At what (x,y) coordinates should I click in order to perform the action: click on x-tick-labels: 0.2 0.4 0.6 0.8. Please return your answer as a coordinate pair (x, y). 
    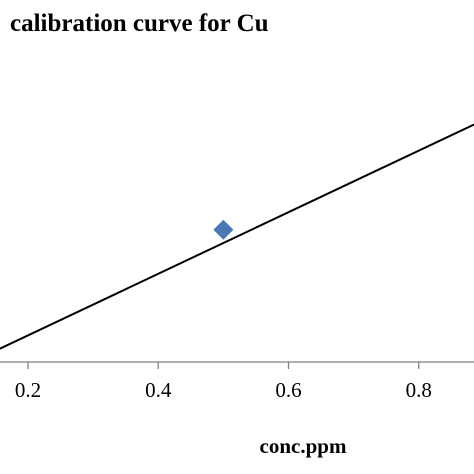
    Looking at the image, I should click on (223, 390).